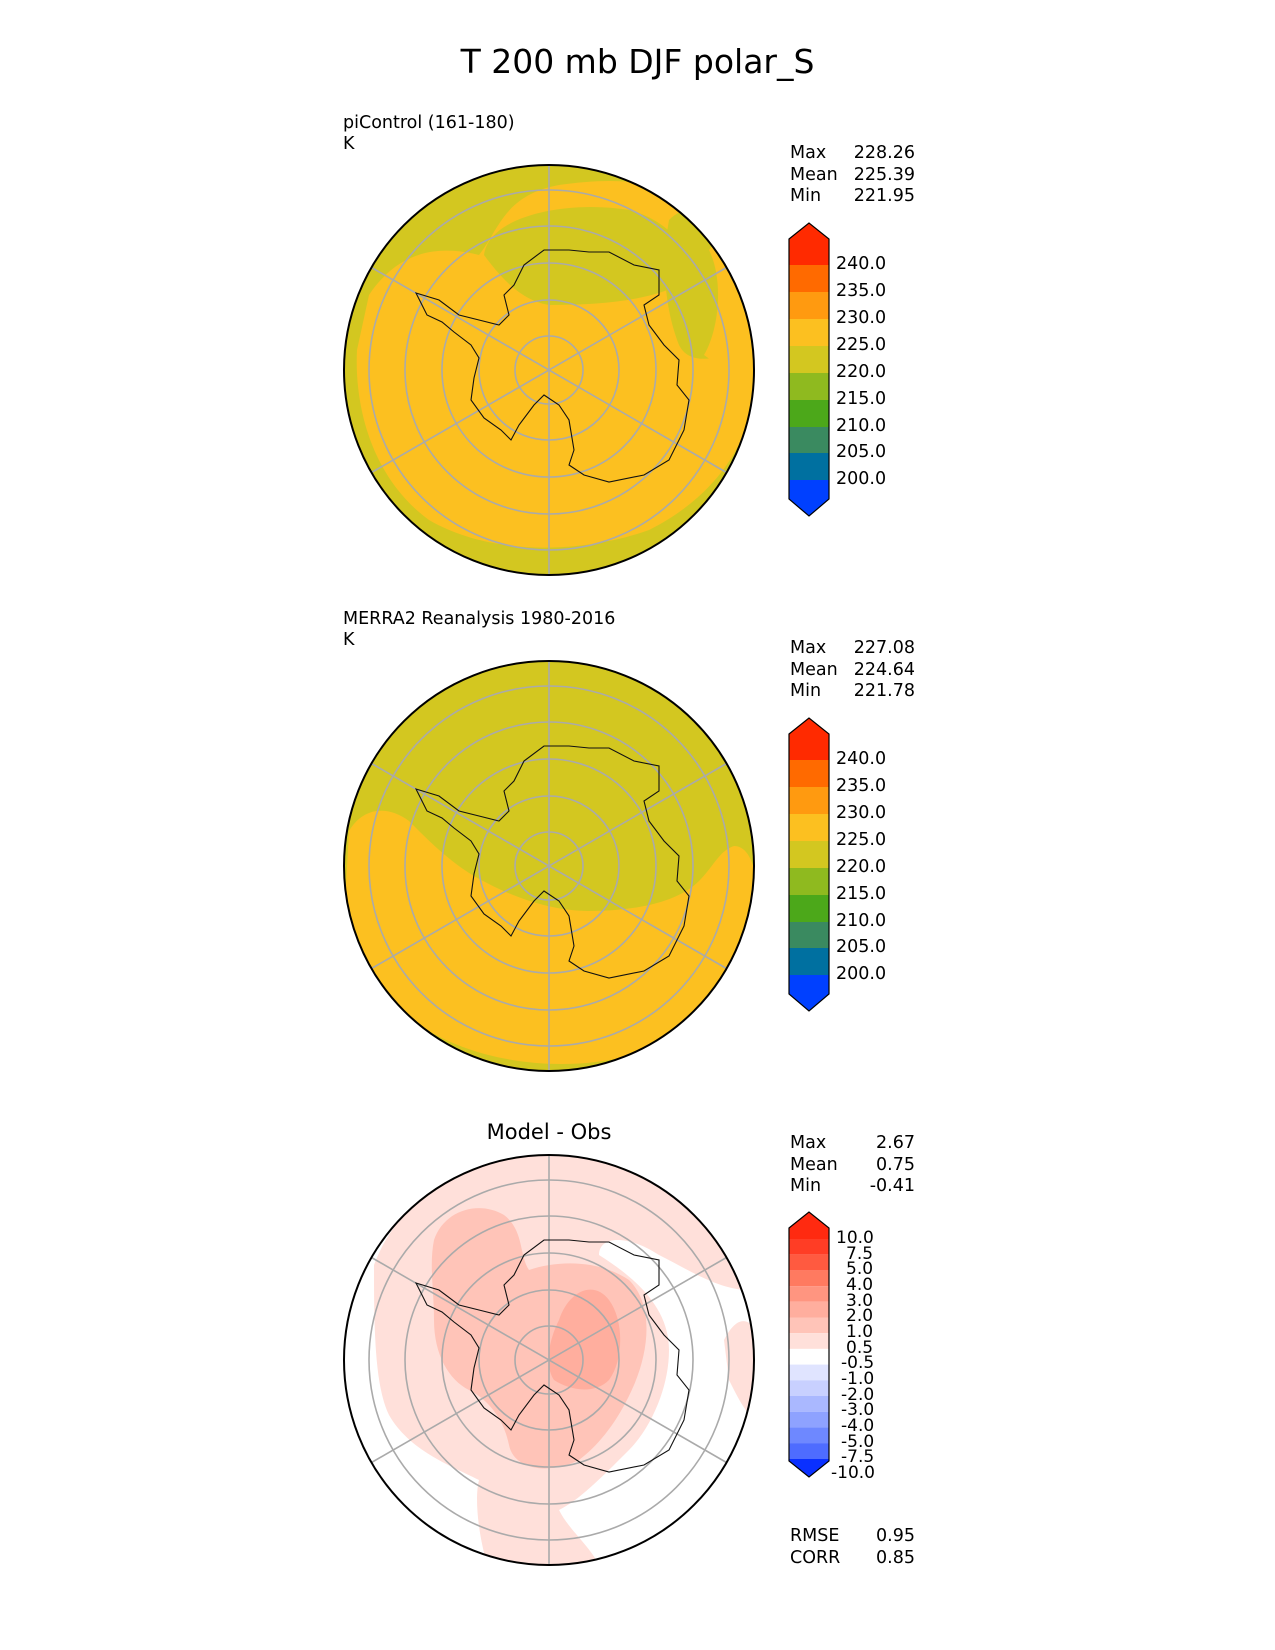 This screenshot has height=1650, width=1275. Describe the element at coordinates (860, 1269) in the screenshot. I see `panel3-tick-5: 5.0` at that location.